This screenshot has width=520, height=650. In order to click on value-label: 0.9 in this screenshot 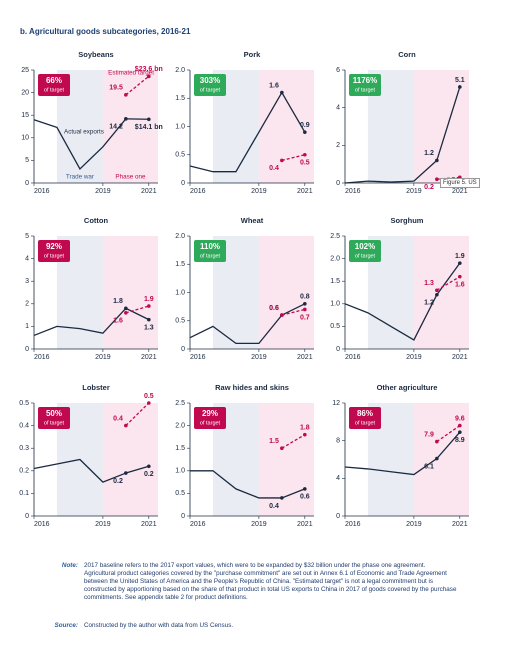, I will do `click(305, 125)`.